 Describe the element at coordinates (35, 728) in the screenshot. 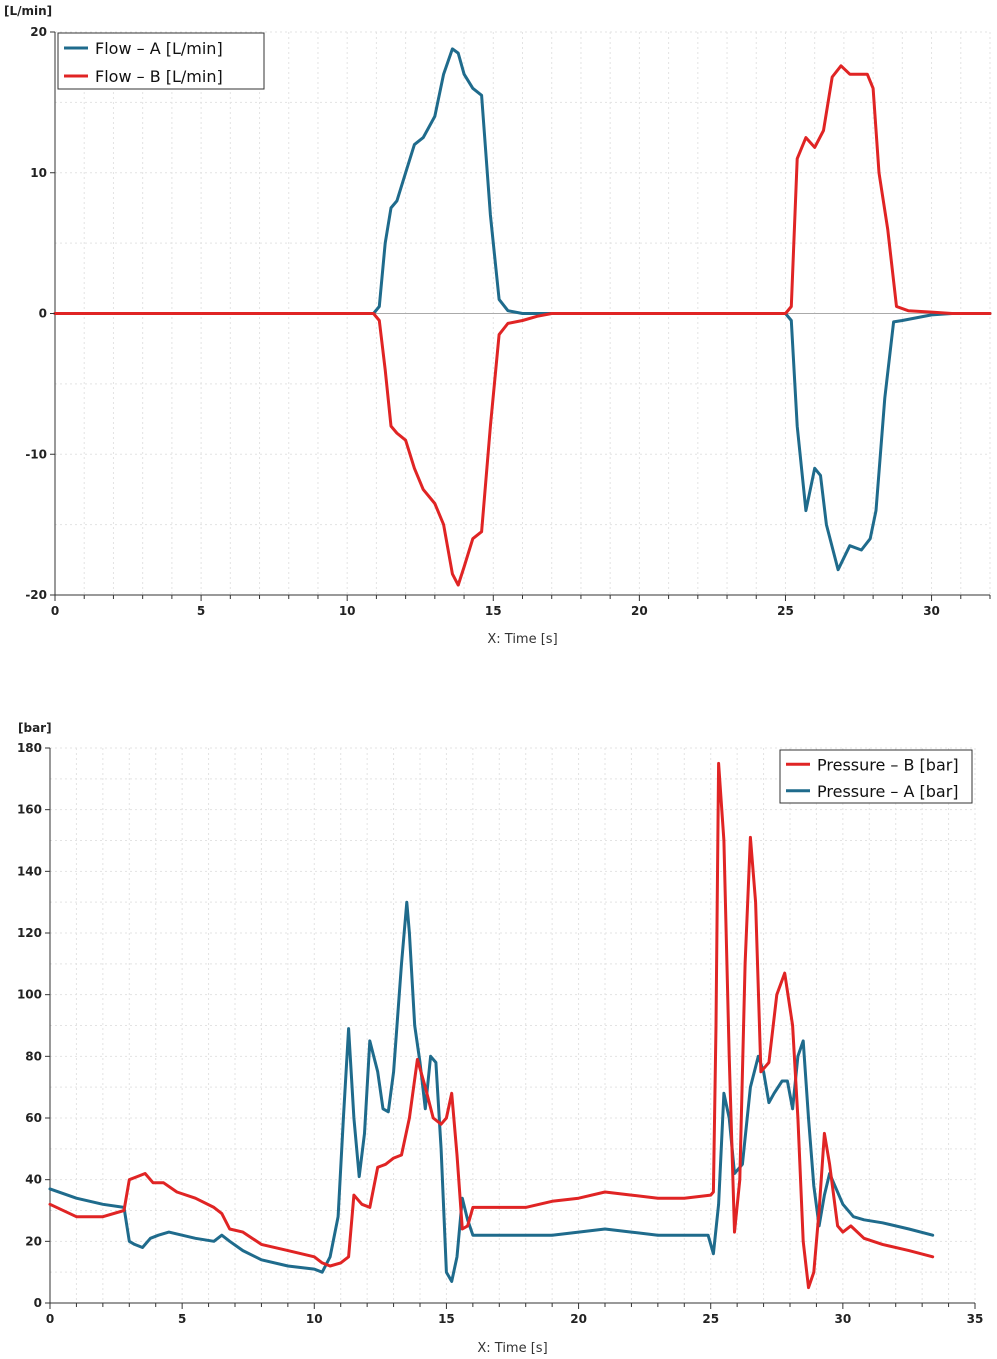

I see `pressure-unit-label: [bar]` at that location.